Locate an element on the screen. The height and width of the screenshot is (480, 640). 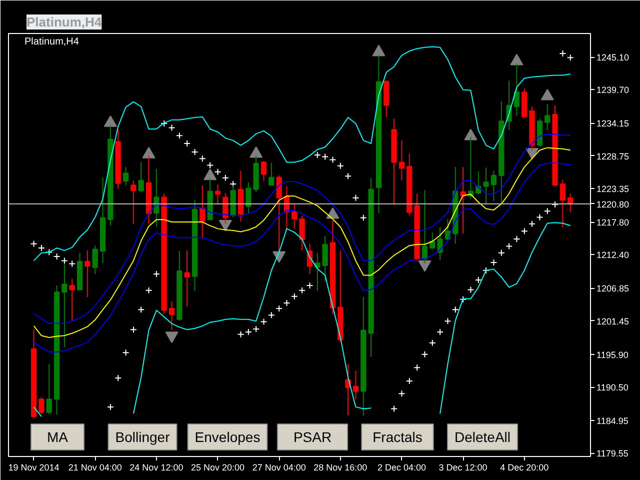
y-tick-label: 1234.15 is located at coordinates (613, 123).